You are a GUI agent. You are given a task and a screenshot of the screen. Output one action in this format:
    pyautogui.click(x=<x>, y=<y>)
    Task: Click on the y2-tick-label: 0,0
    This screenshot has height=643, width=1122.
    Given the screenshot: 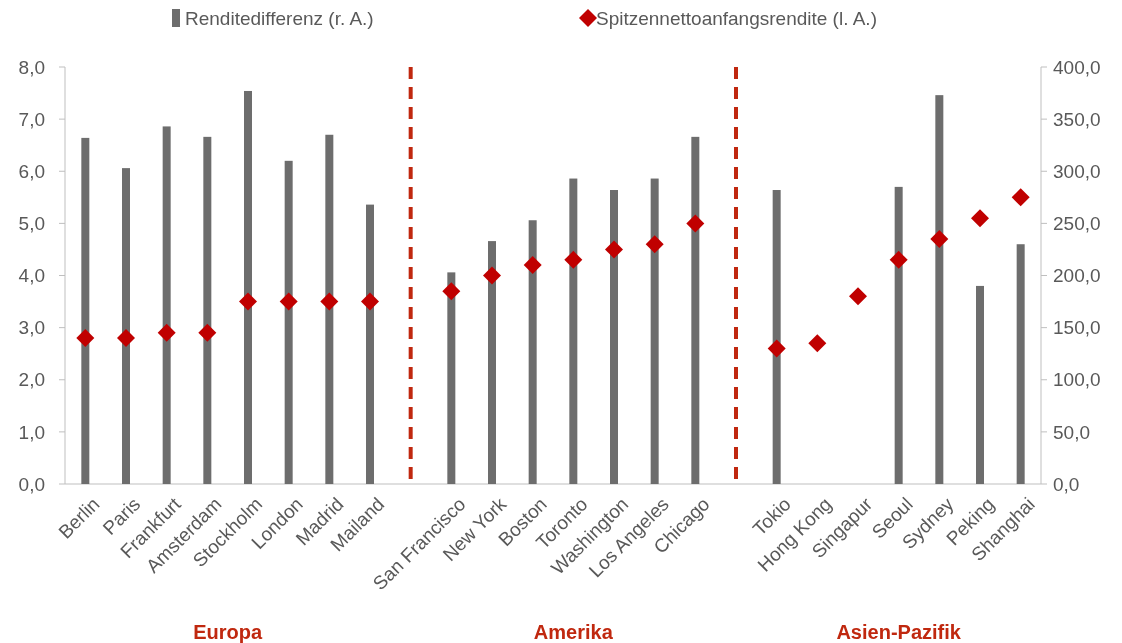 What is the action you would take?
    pyautogui.click(x=1066, y=484)
    